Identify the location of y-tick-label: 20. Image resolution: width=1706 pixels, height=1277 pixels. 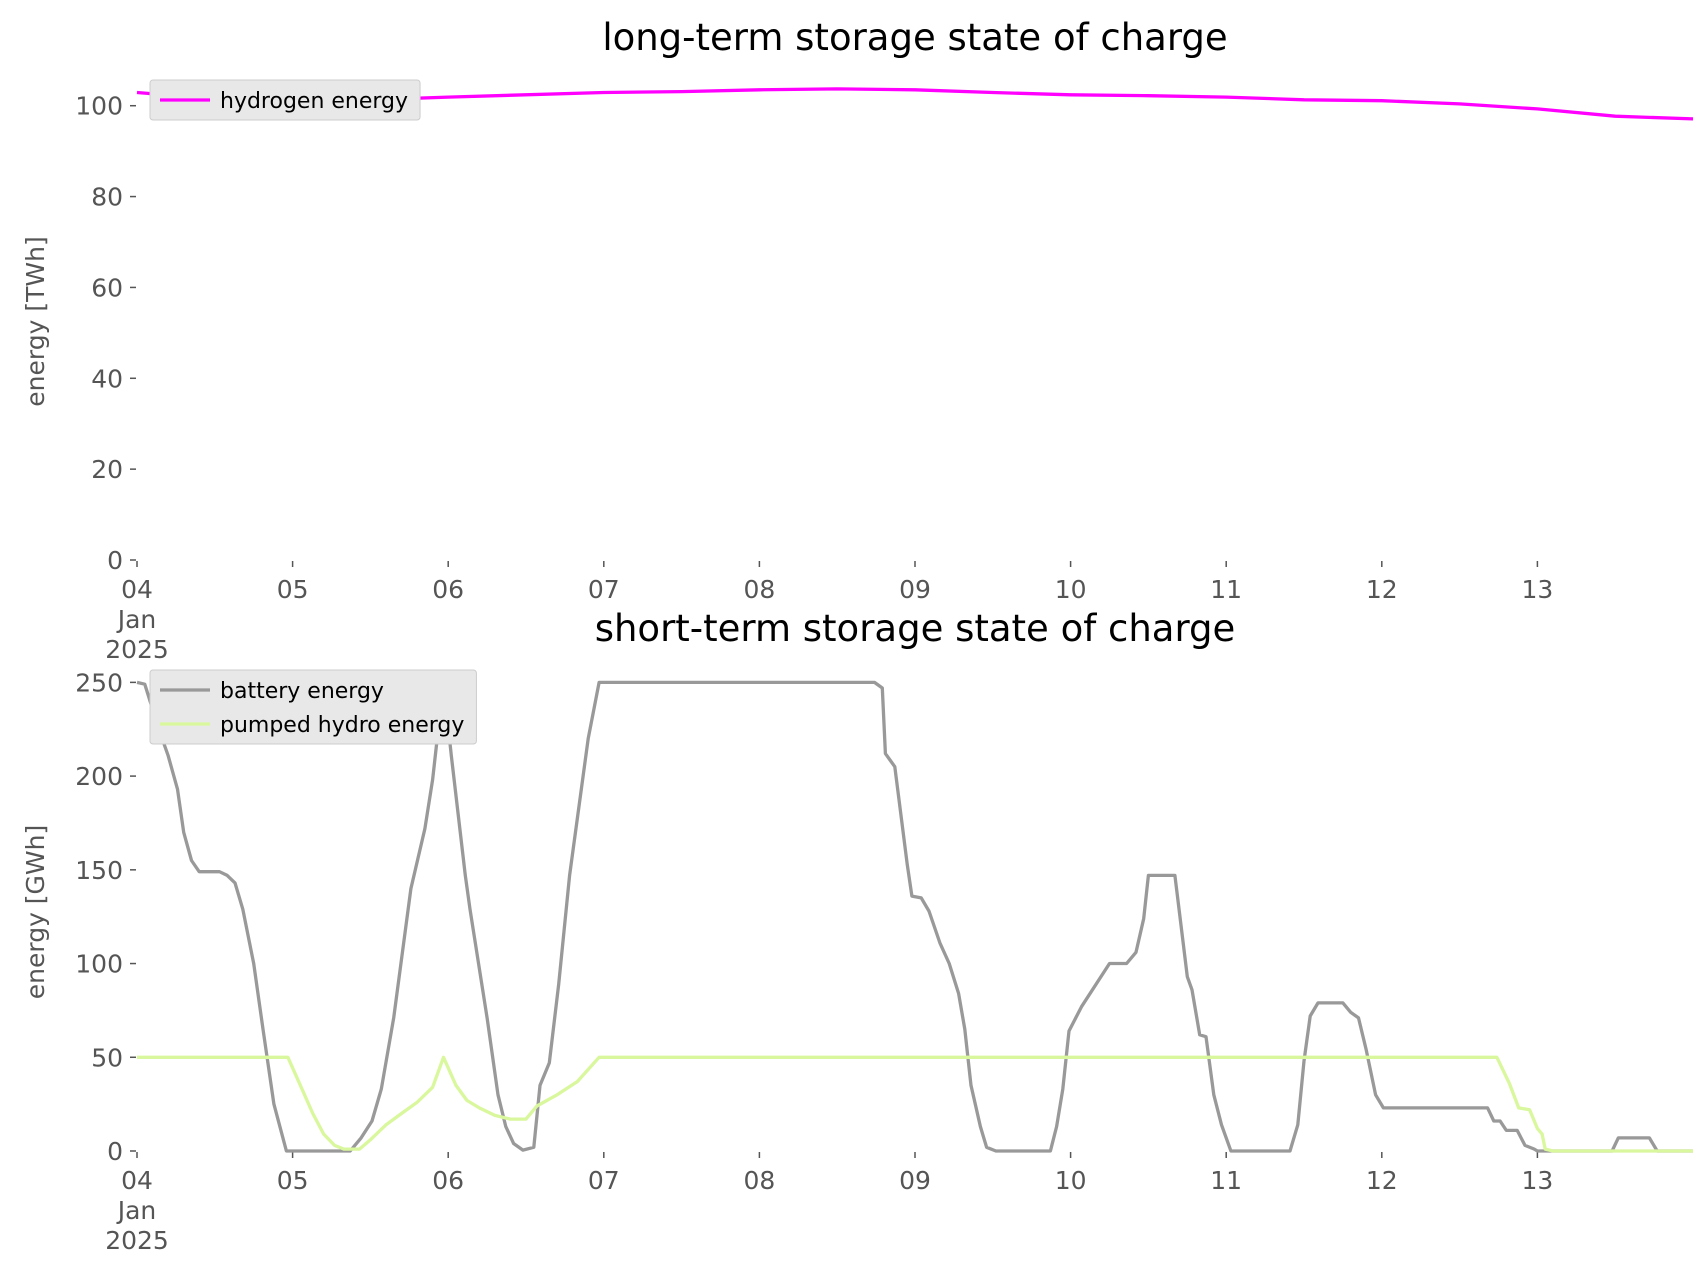
(107, 469).